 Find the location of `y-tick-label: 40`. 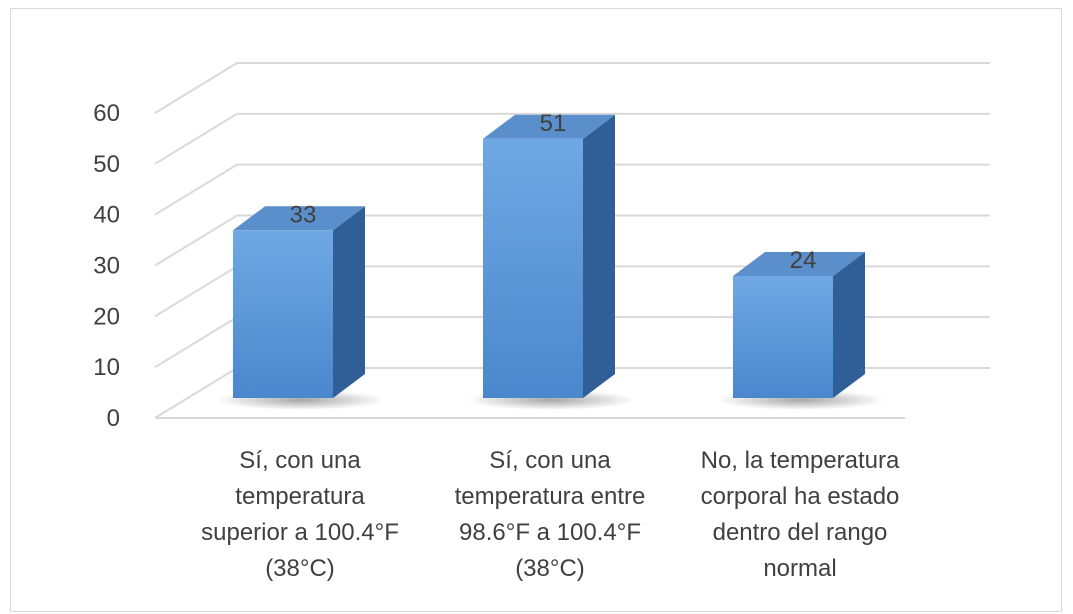

y-tick-label: 40 is located at coordinates (106, 215).